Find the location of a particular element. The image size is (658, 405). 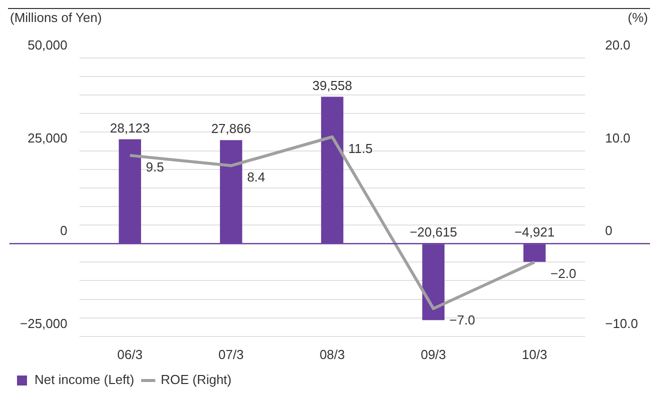

y2-tick-label: −10.0 is located at coordinates (621, 323).